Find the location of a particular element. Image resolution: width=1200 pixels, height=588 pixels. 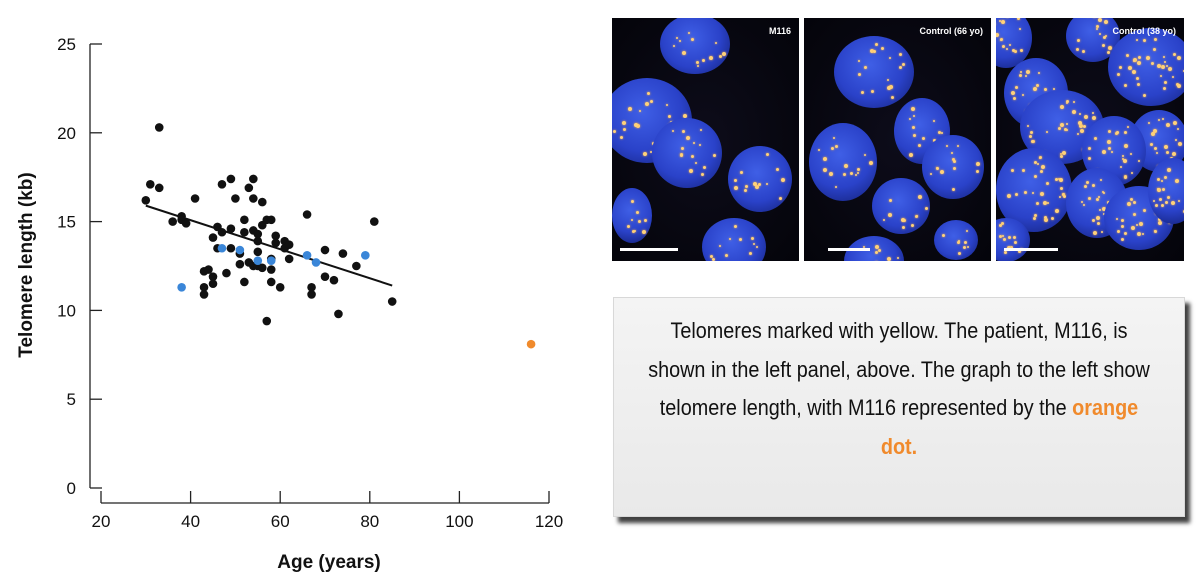

x-tick-label: 20 is located at coordinates (101, 521).